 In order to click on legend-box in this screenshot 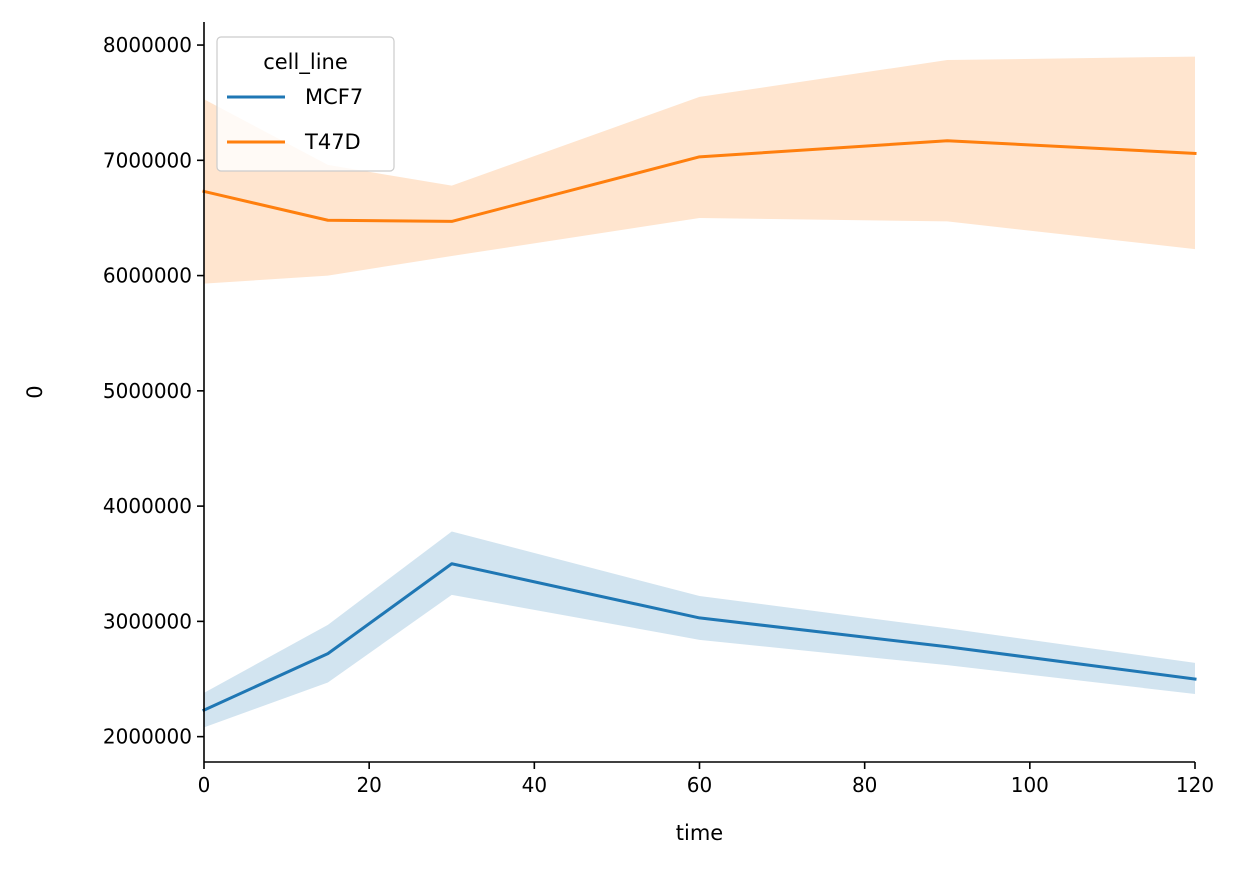, I will do `click(305, 104)`.